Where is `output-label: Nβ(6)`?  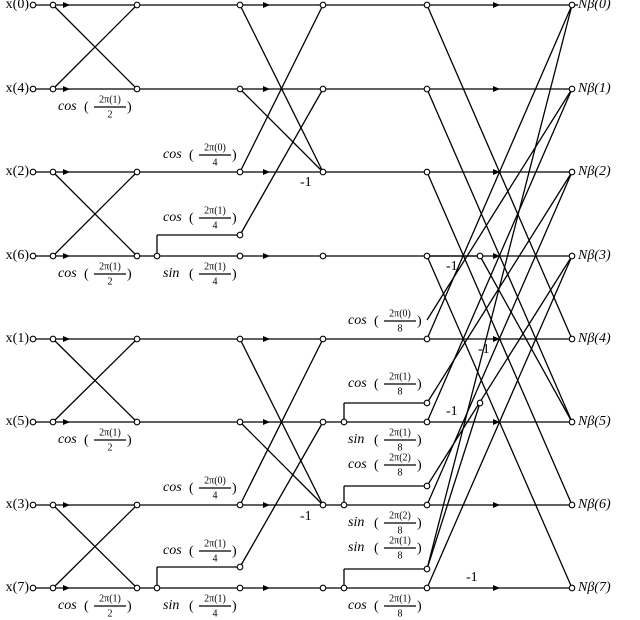
output-label: Nβ(6) is located at coordinates (594, 504).